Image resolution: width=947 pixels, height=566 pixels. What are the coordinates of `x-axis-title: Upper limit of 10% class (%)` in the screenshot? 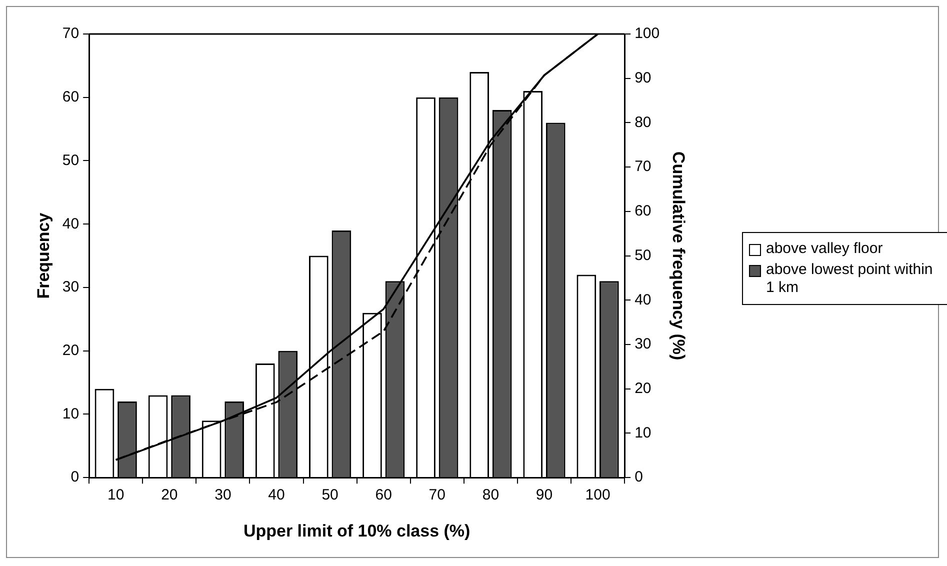 It's located at (356, 530).